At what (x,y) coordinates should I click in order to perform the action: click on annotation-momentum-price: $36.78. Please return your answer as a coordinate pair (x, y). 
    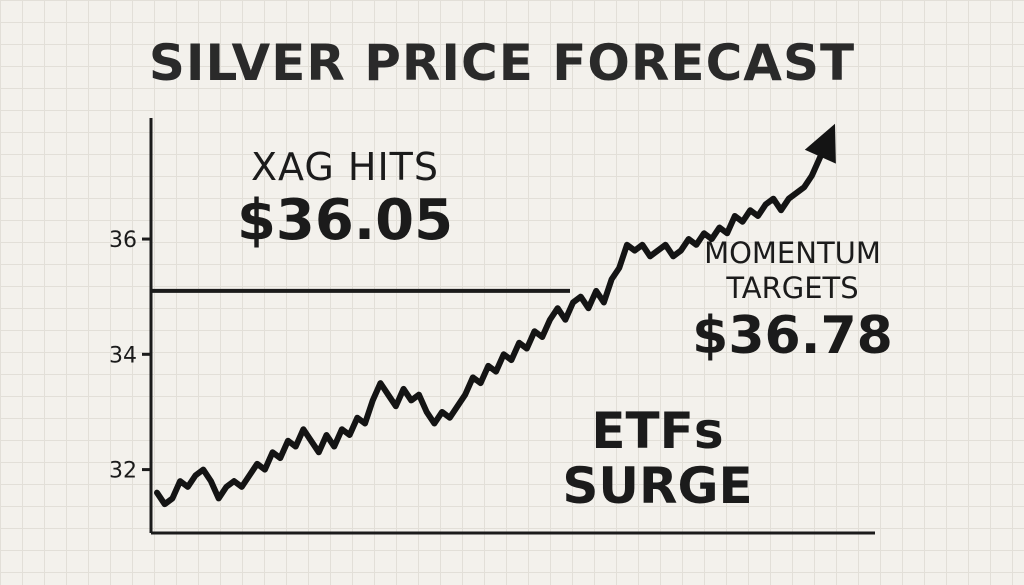
    Looking at the image, I should click on (792, 335).